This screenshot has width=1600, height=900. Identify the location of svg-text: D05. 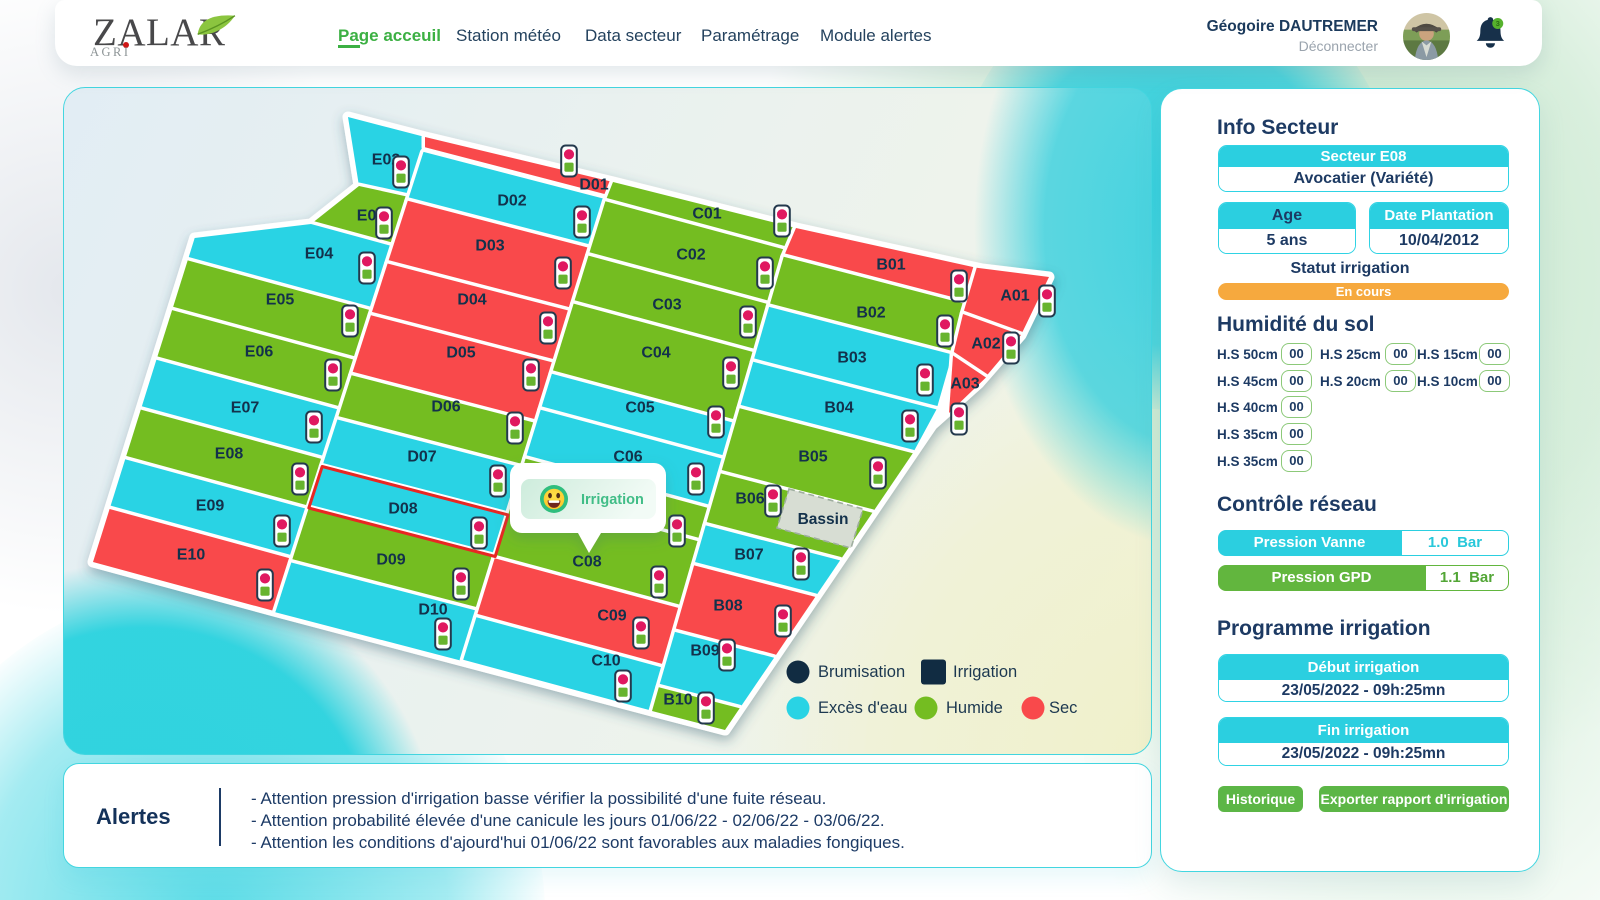
(460, 353).